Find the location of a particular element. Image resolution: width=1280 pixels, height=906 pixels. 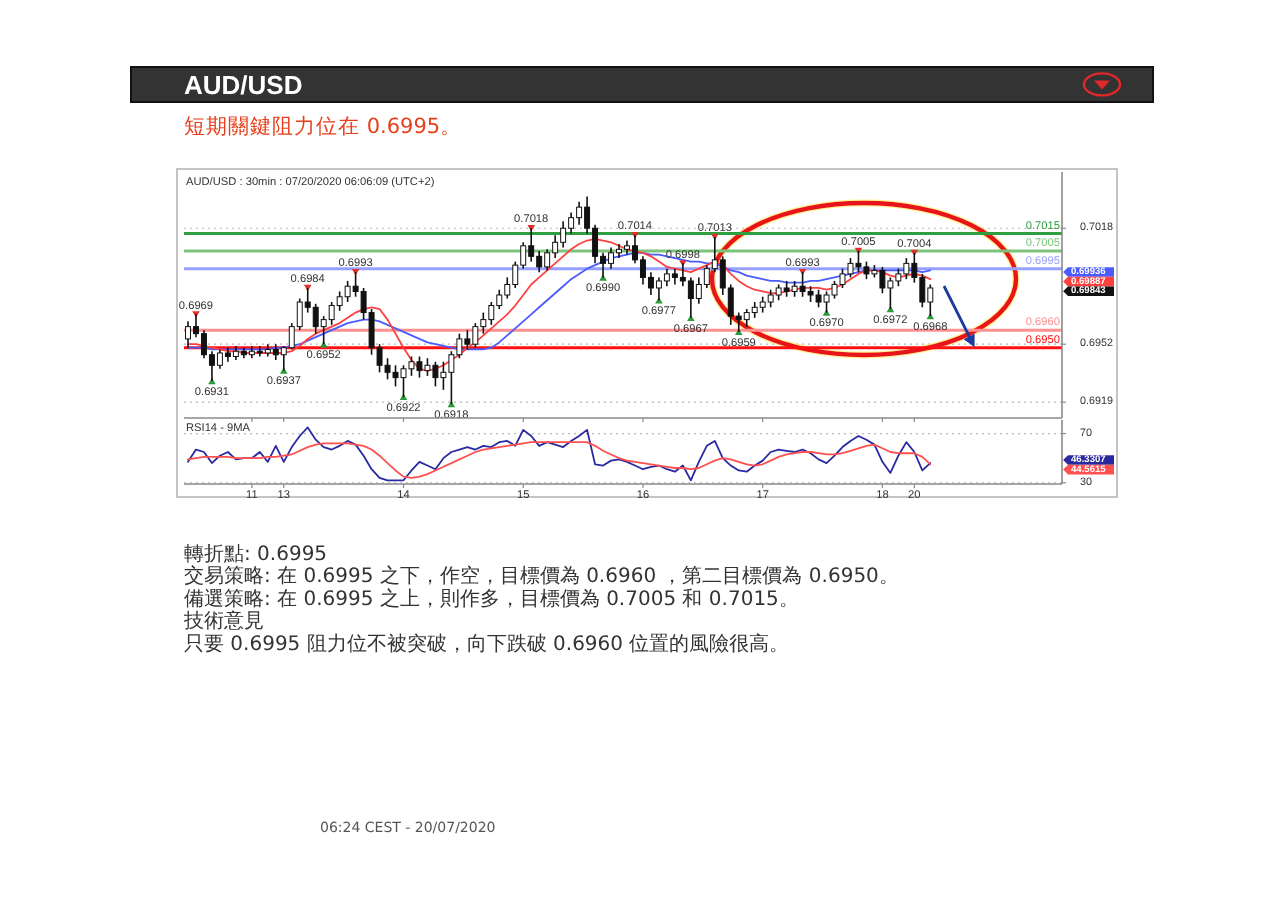

text: 轉折點: 0.6995 is located at coordinates (256, 554).